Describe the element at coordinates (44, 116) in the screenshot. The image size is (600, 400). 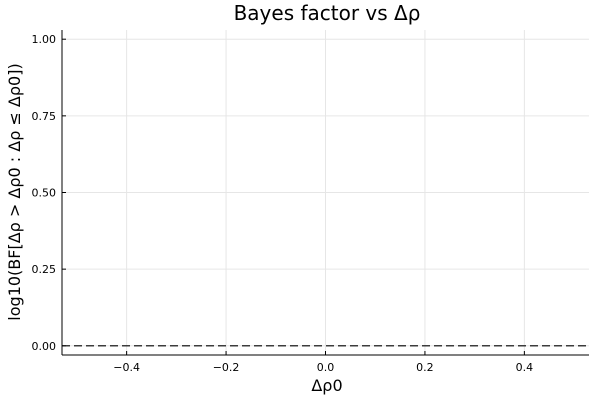
I see `y-tick-label-3: 0.75` at that location.